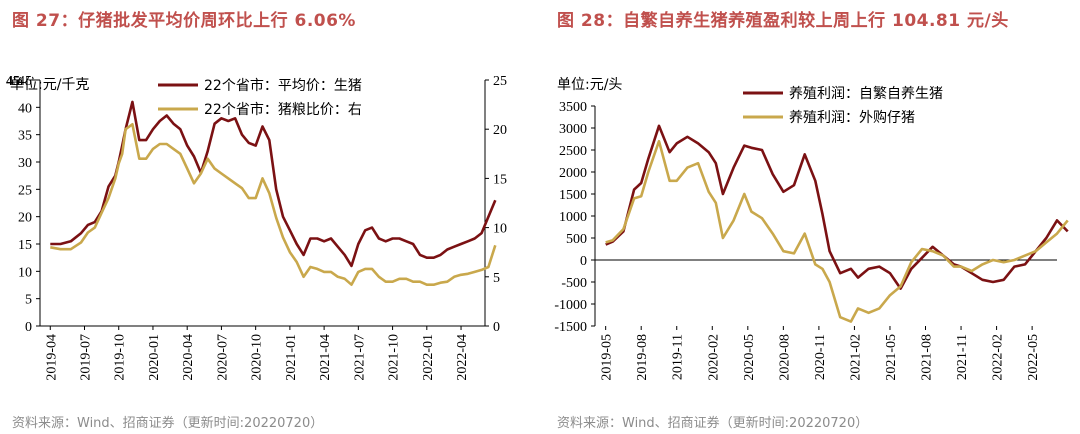  What do you see at coordinates (25, 81) in the screenshot?
I see `y-tick-label: 45` at bounding box center [25, 81].